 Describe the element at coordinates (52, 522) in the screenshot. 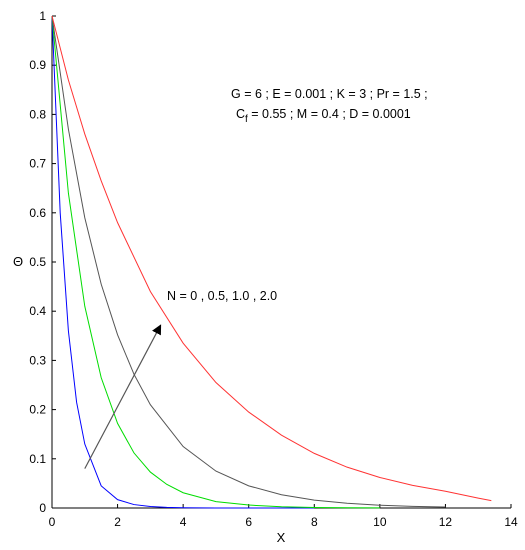

I see `x-tick-label: 0` at that location.